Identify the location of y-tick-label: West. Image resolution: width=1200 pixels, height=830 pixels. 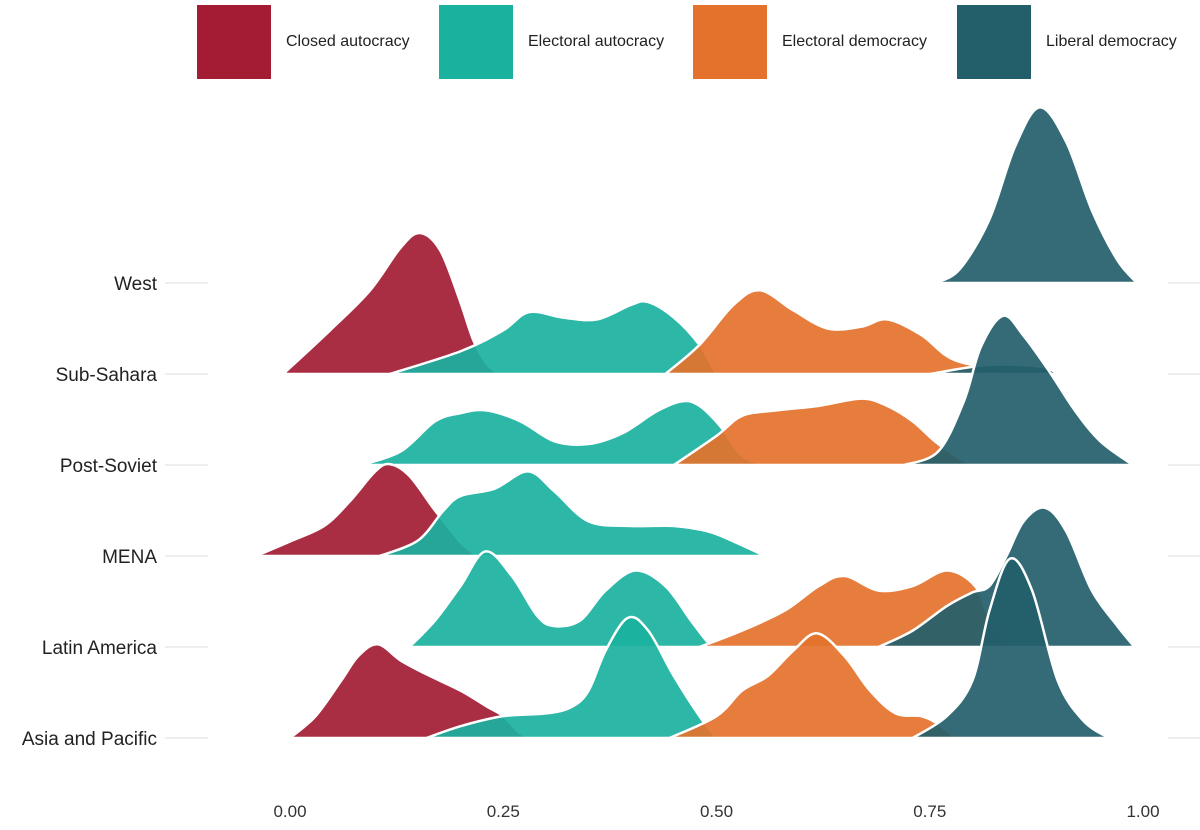
(136, 284).